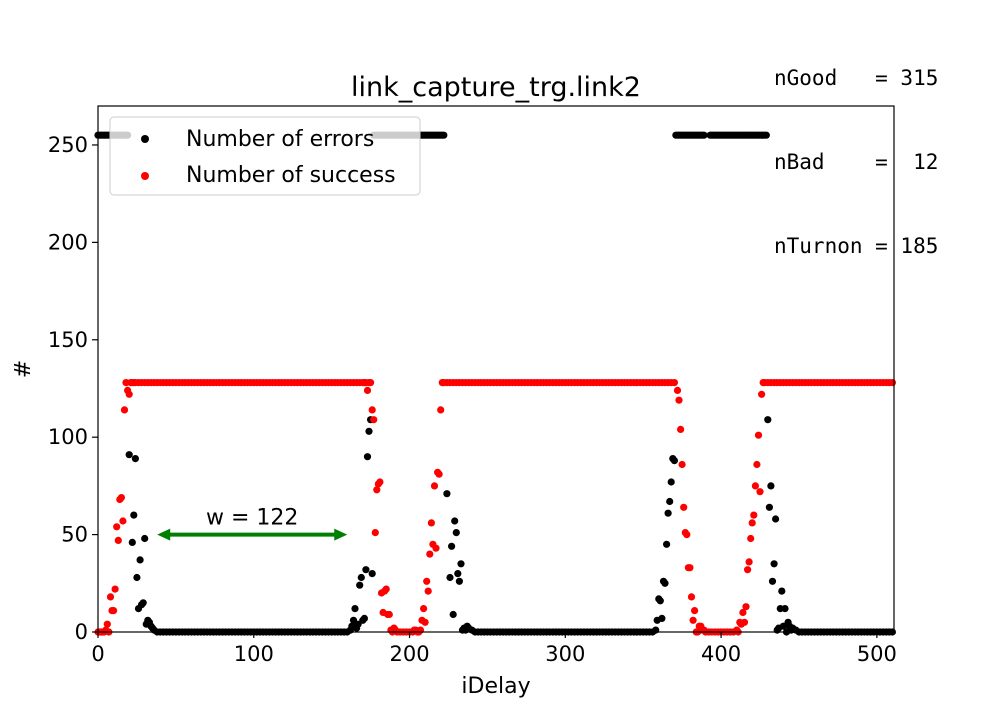  What do you see at coordinates (280, 139) in the screenshot?
I see `legend-label-errors: Number of errors` at bounding box center [280, 139].